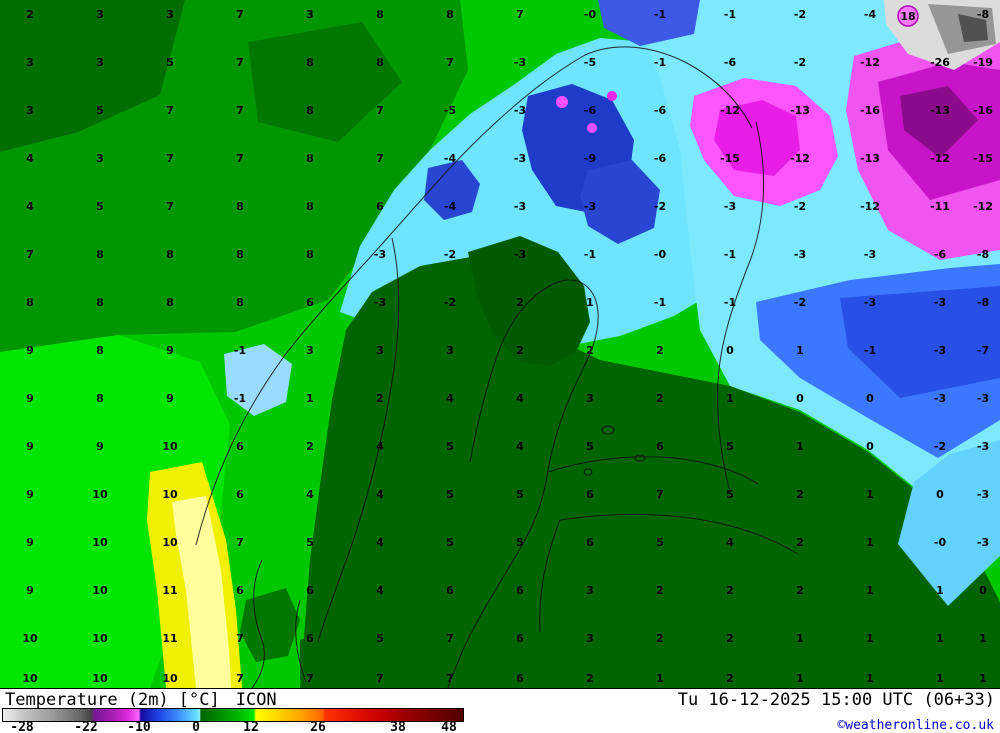 The height and width of the screenshot is (733, 1000). Describe the element at coordinates (915, 725) in the screenshot. I see `copyright-link: ©weatheronline.co.uk` at that location.